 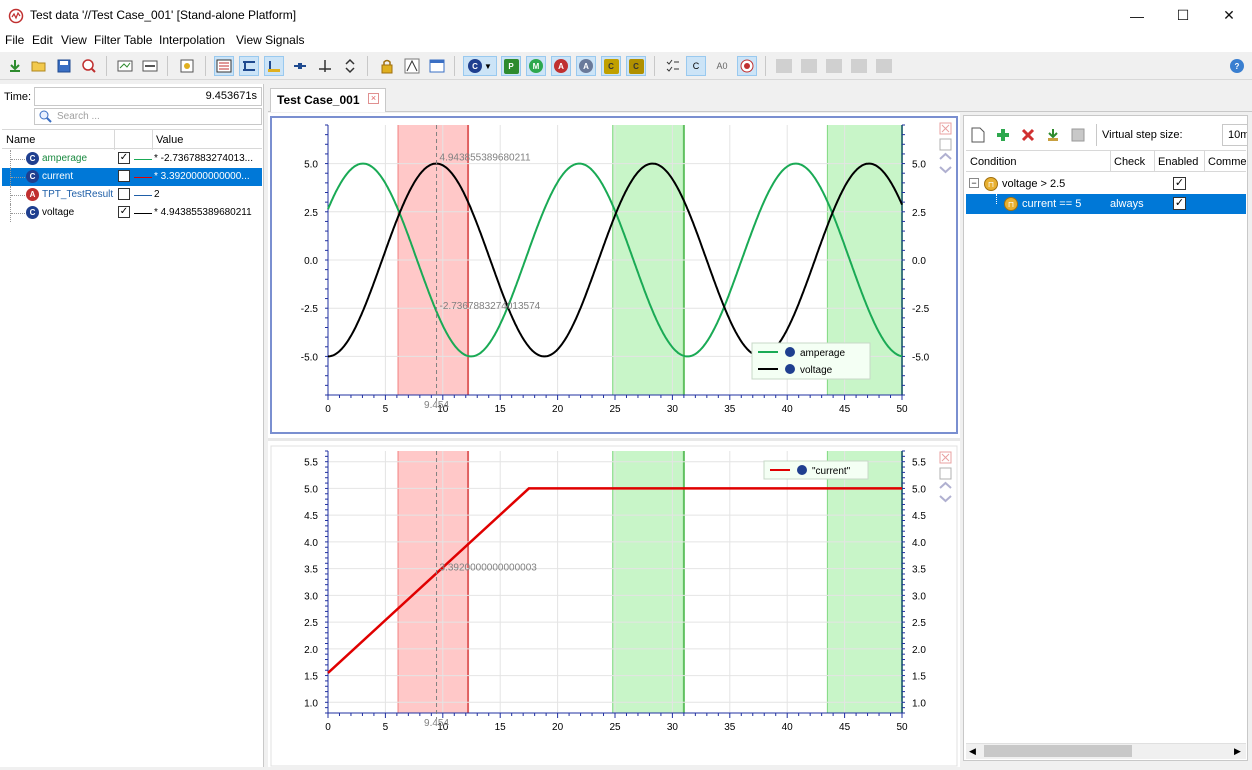 I want to click on expand-icon, so click(x=350, y=66).